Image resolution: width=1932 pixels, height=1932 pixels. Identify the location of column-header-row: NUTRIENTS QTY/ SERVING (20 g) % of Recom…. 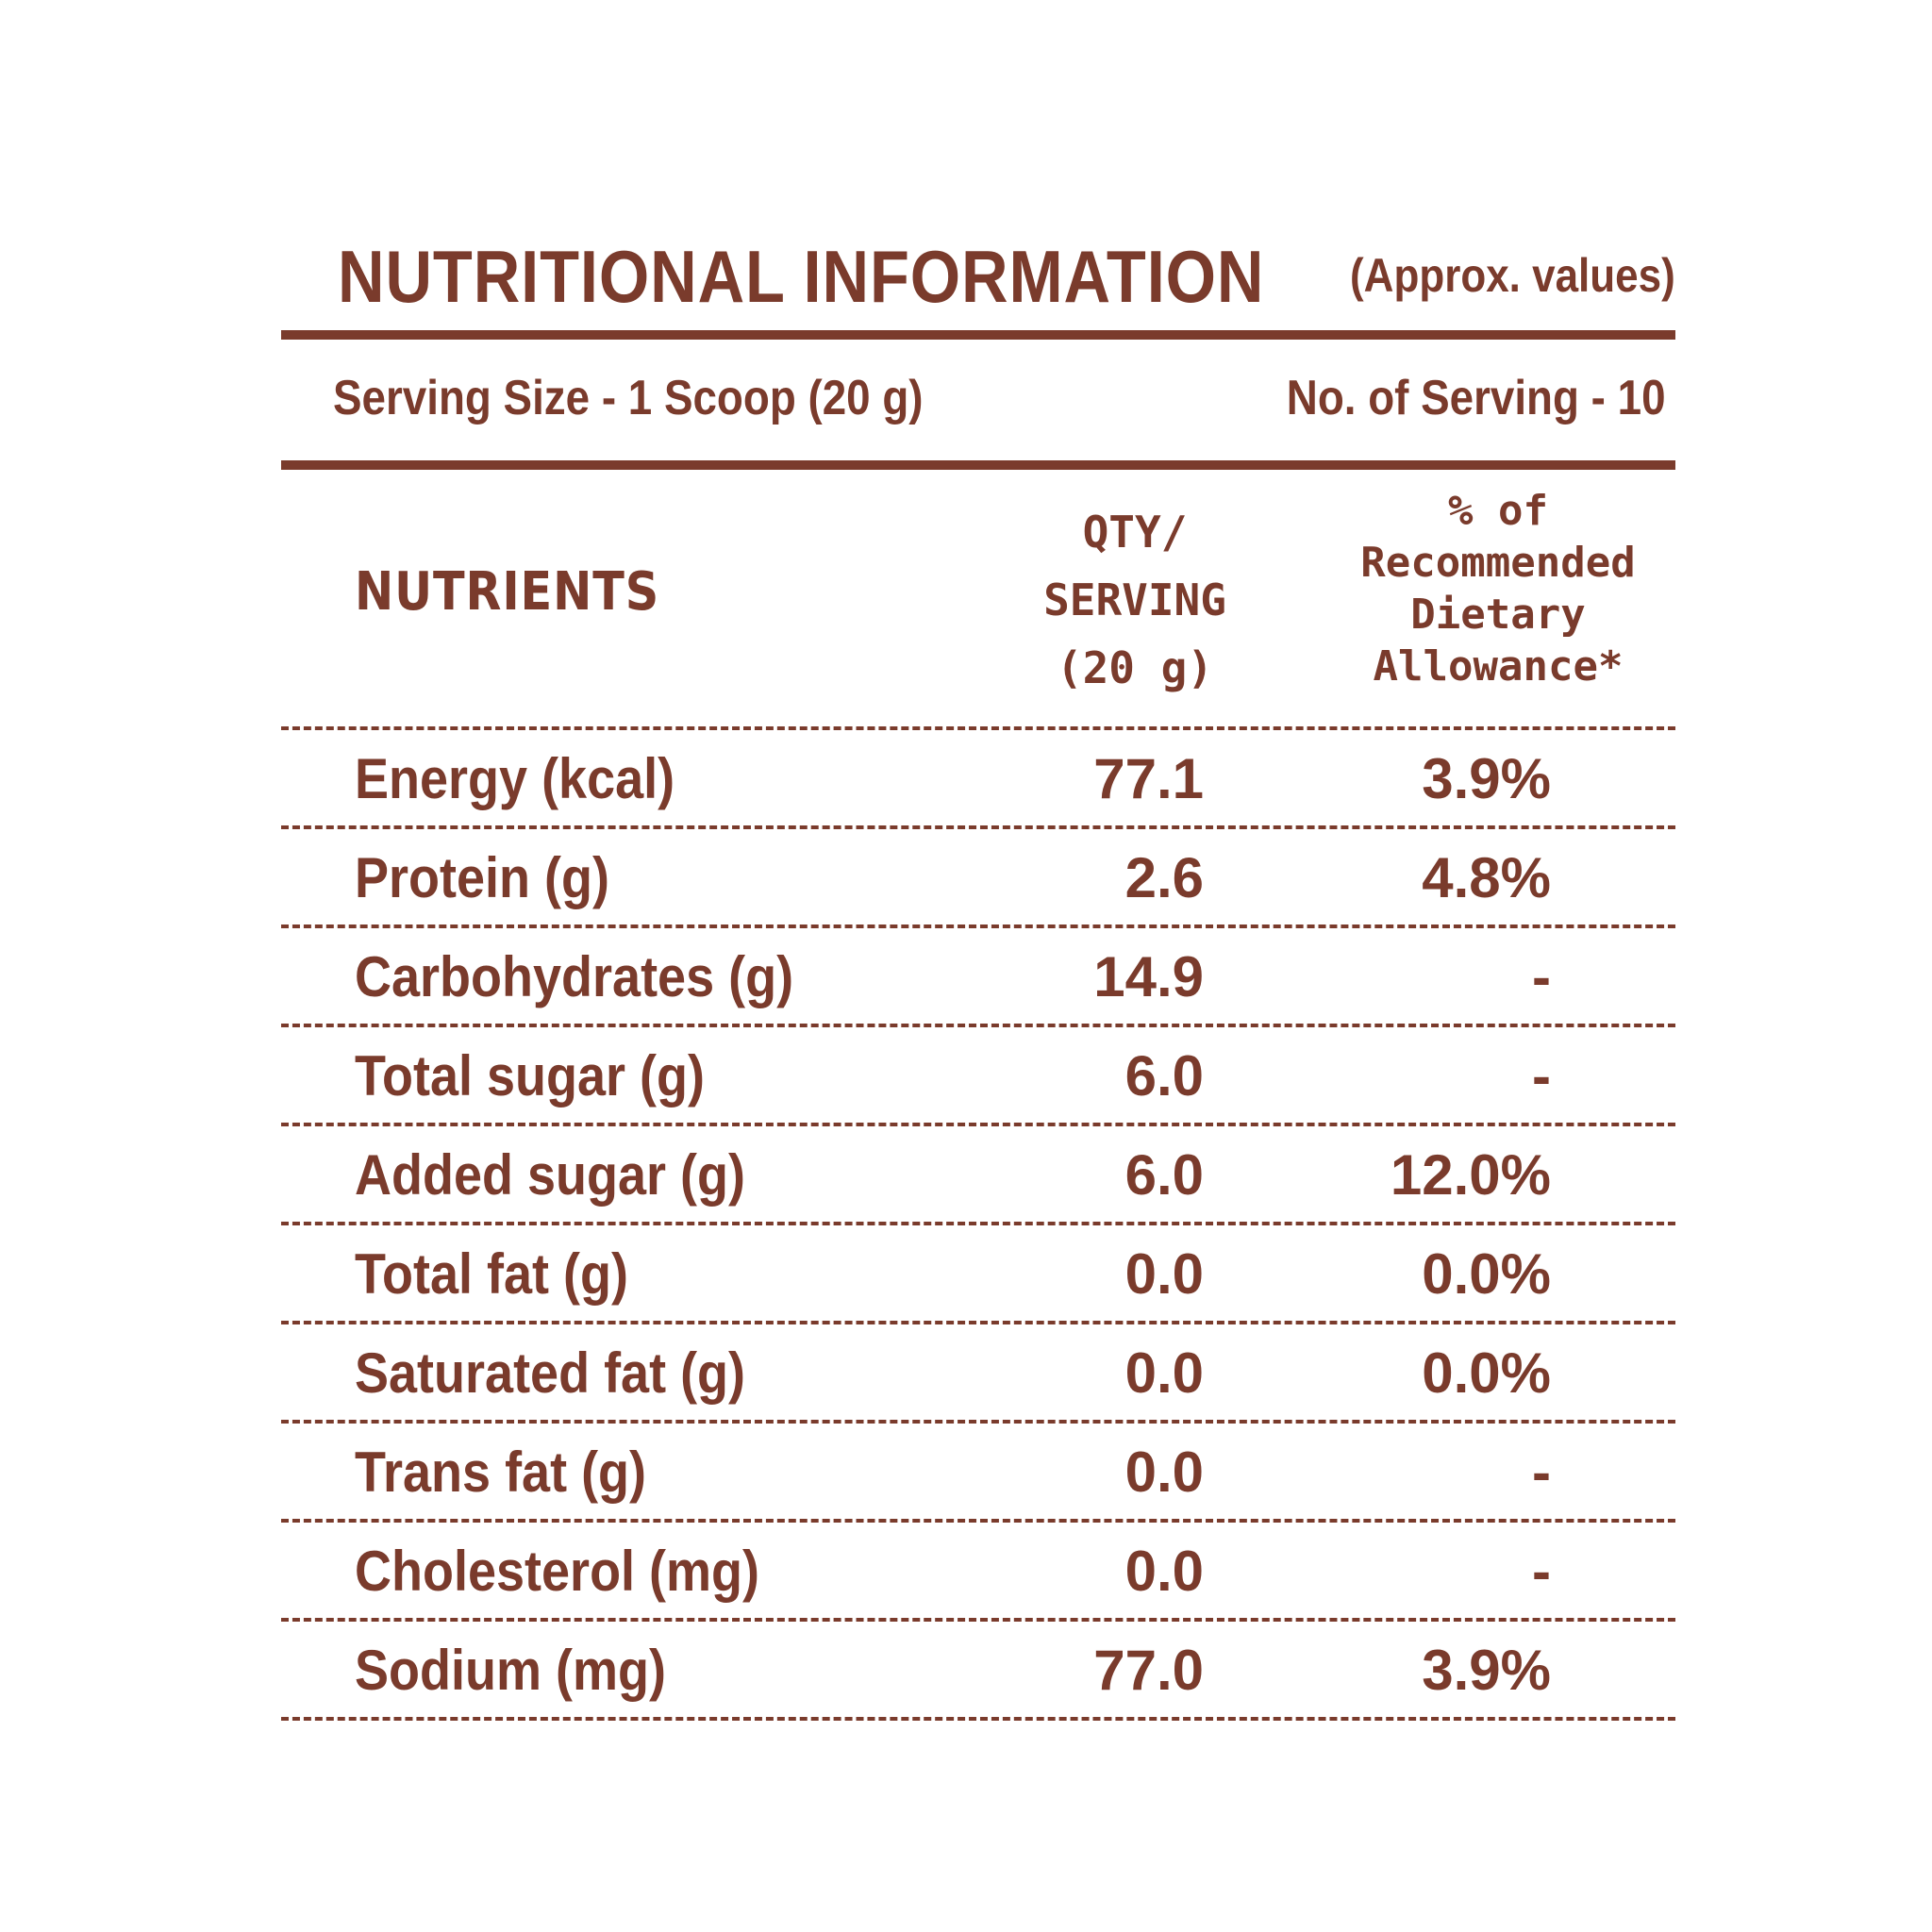
(978, 598).